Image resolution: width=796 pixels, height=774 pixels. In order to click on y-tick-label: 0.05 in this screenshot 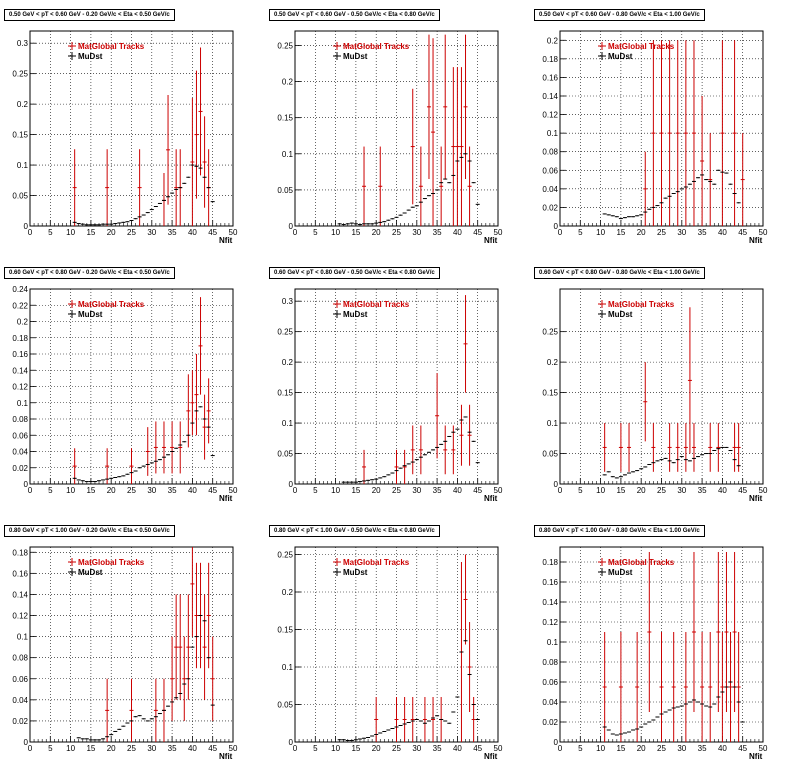, I will do `click(285, 454)`.